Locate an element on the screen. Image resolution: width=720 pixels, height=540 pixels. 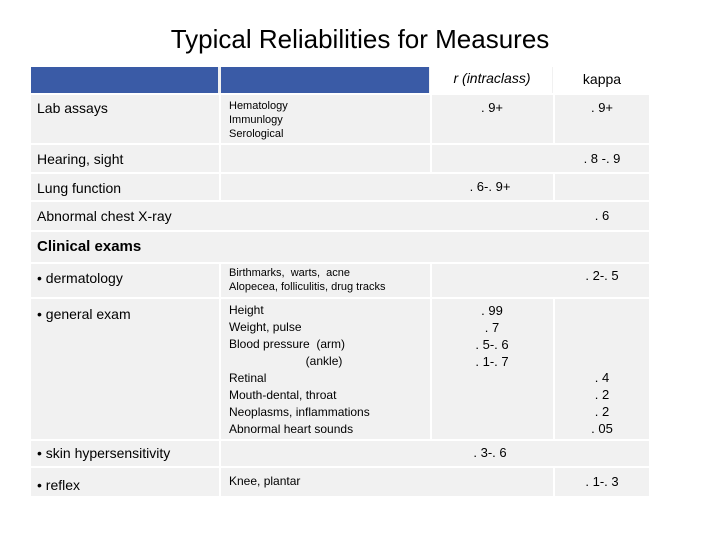
row-detail-lab-assays: Hematology Immunlogy Serological is located at coordinates (258, 120).